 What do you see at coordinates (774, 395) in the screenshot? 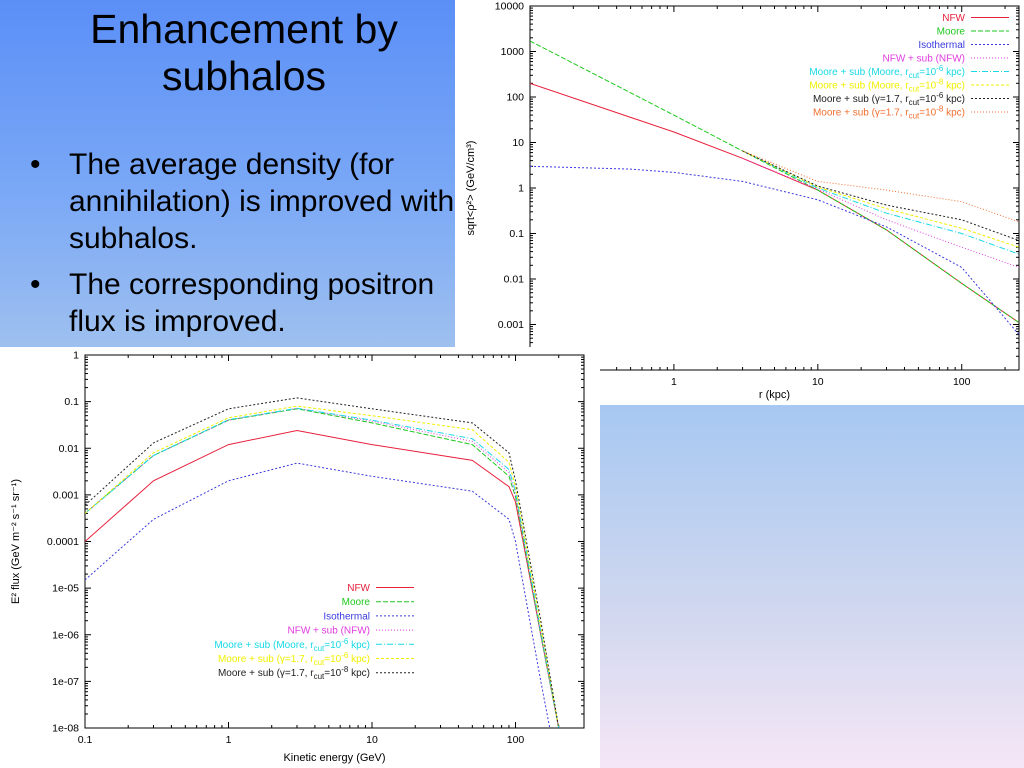
I see `x-axis-label: r (kpc)` at bounding box center [774, 395].